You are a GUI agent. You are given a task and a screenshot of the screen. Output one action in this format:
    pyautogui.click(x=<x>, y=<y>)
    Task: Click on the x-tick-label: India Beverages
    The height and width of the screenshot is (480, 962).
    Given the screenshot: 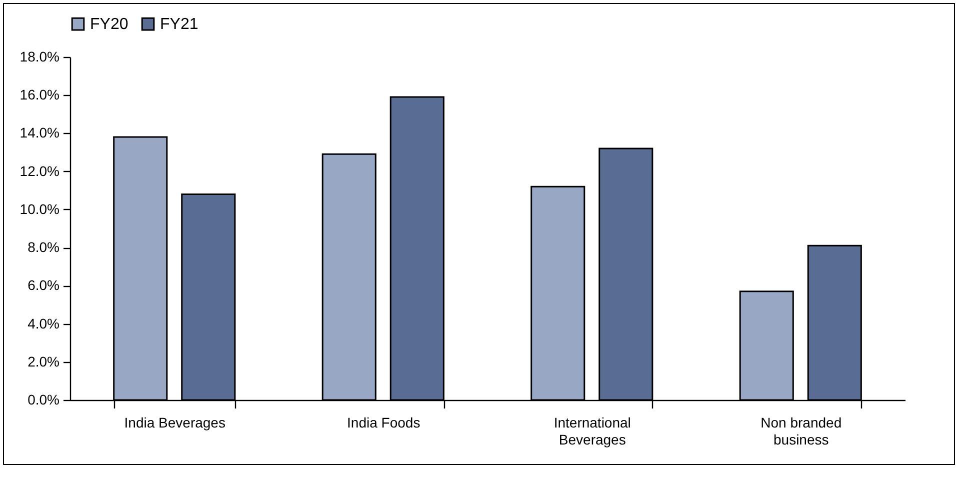 What is the action you would take?
    pyautogui.click(x=175, y=422)
    